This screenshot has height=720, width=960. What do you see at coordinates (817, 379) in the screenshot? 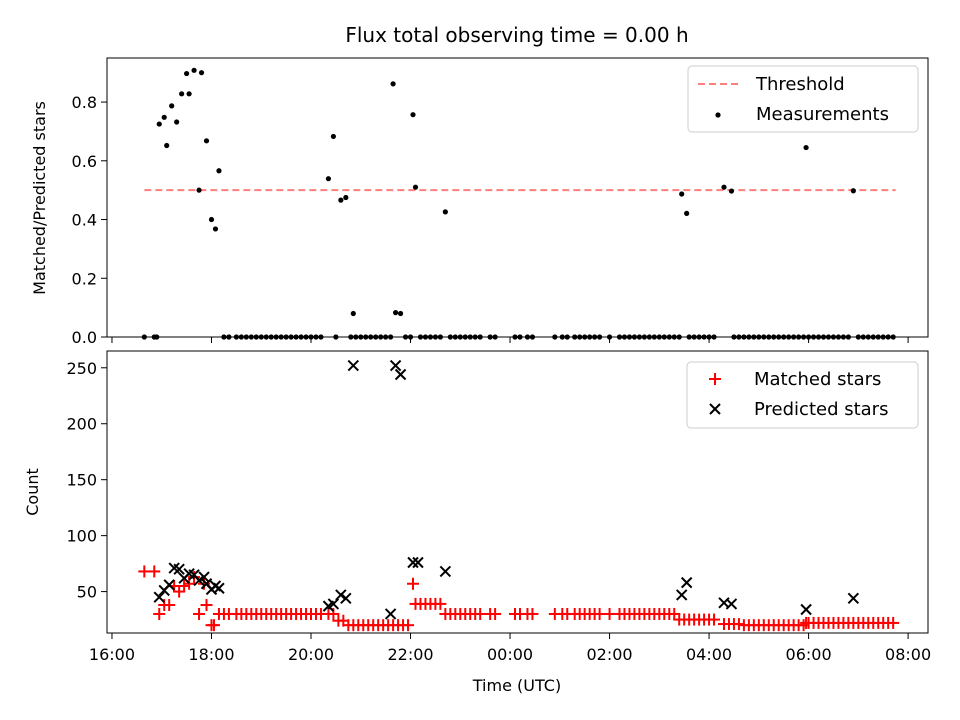
I see `matched-legend-label: Matched stars` at bounding box center [817, 379].